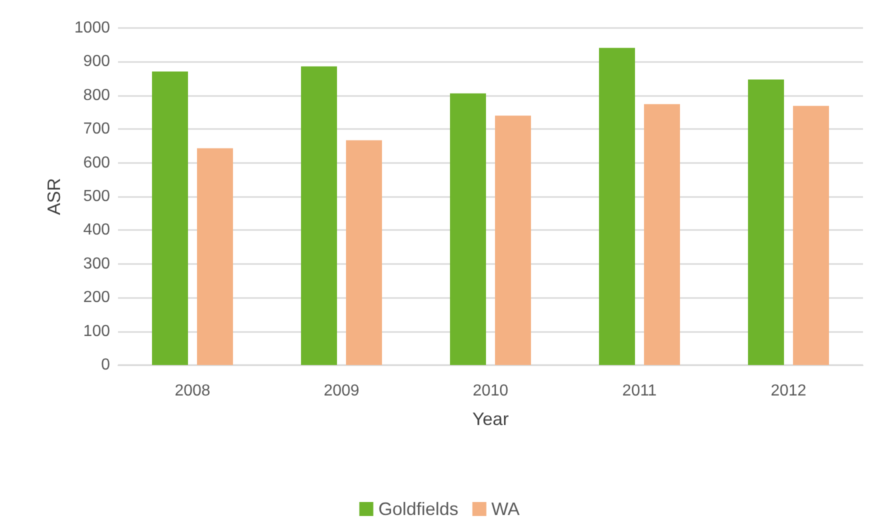  I want to click on x-axis-title: Year, so click(490, 419).